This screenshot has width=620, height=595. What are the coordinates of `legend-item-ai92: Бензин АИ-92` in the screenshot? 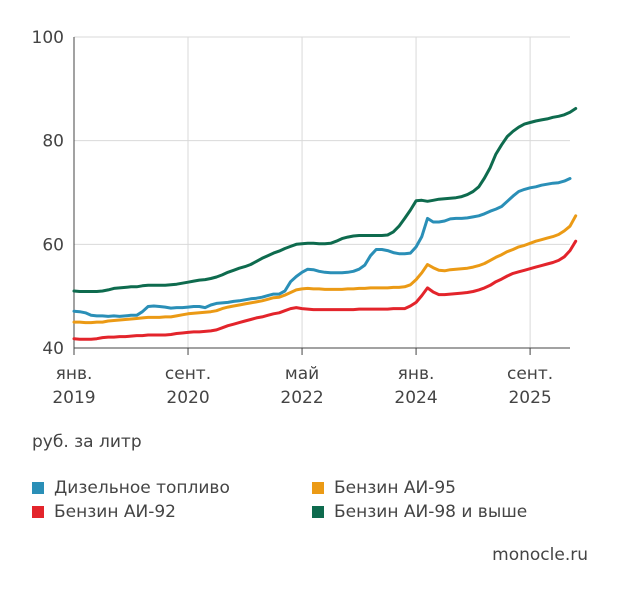 It's located at (104, 512).